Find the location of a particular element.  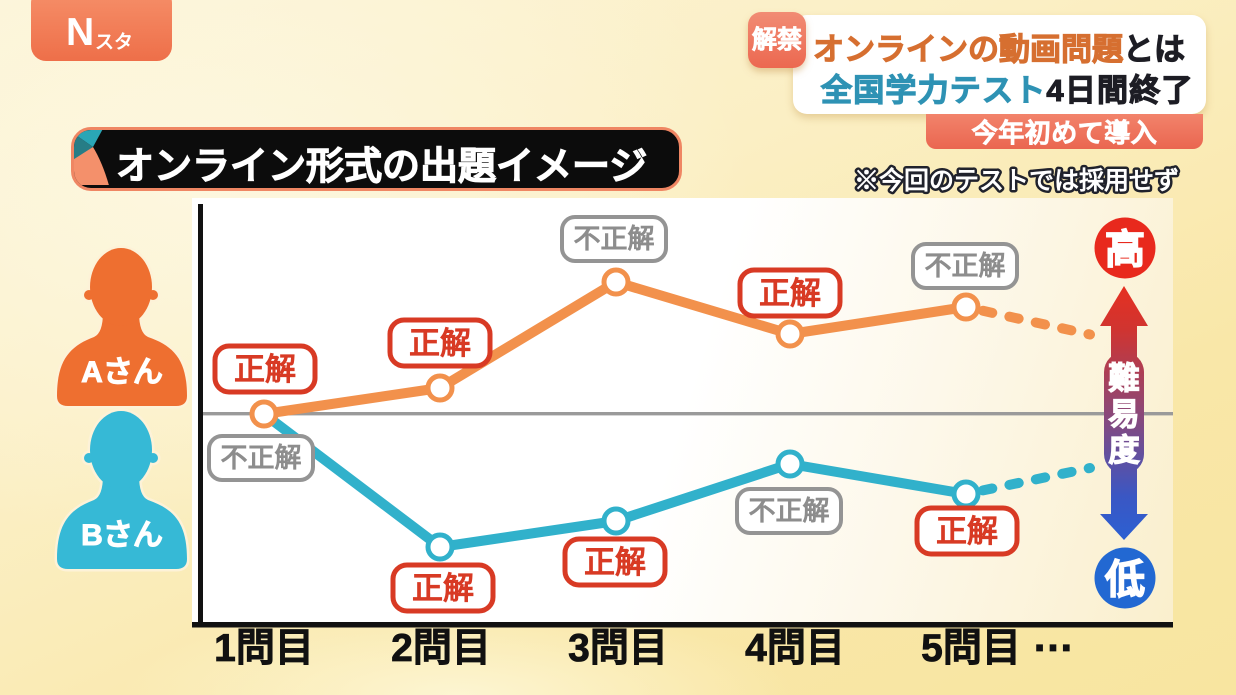

svg-text: 2問目 is located at coordinates (441, 648).